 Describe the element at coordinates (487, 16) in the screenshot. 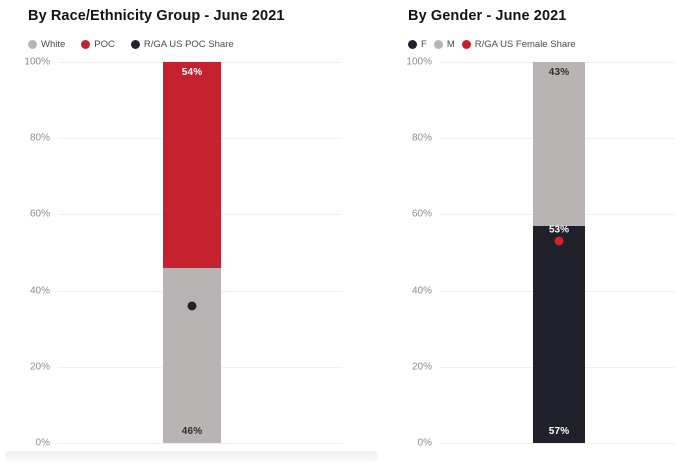

I see `chart-title: By Gender - June 2021` at that location.